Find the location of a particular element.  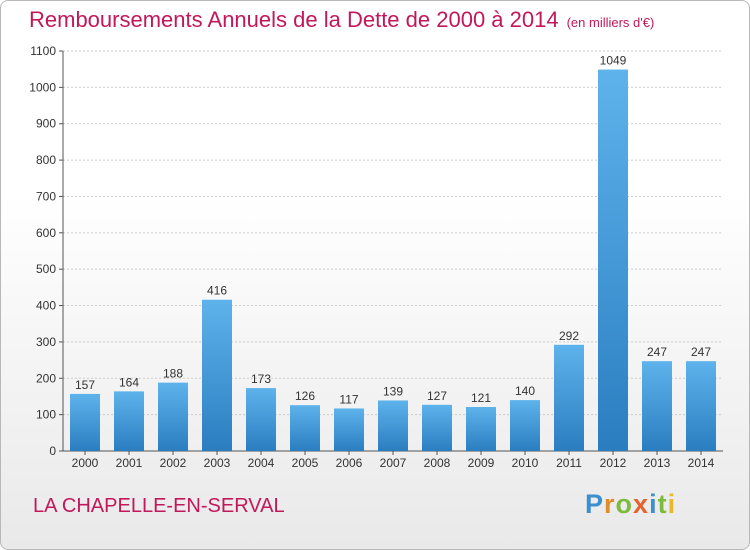

value-label-2004: 173 is located at coordinates (261, 379).